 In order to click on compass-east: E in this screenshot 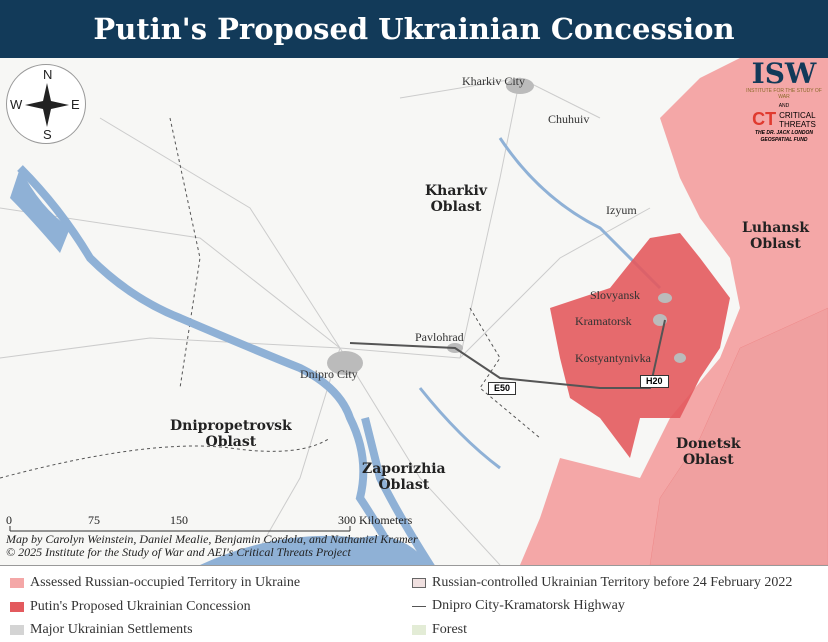, I will do `click(75, 104)`.